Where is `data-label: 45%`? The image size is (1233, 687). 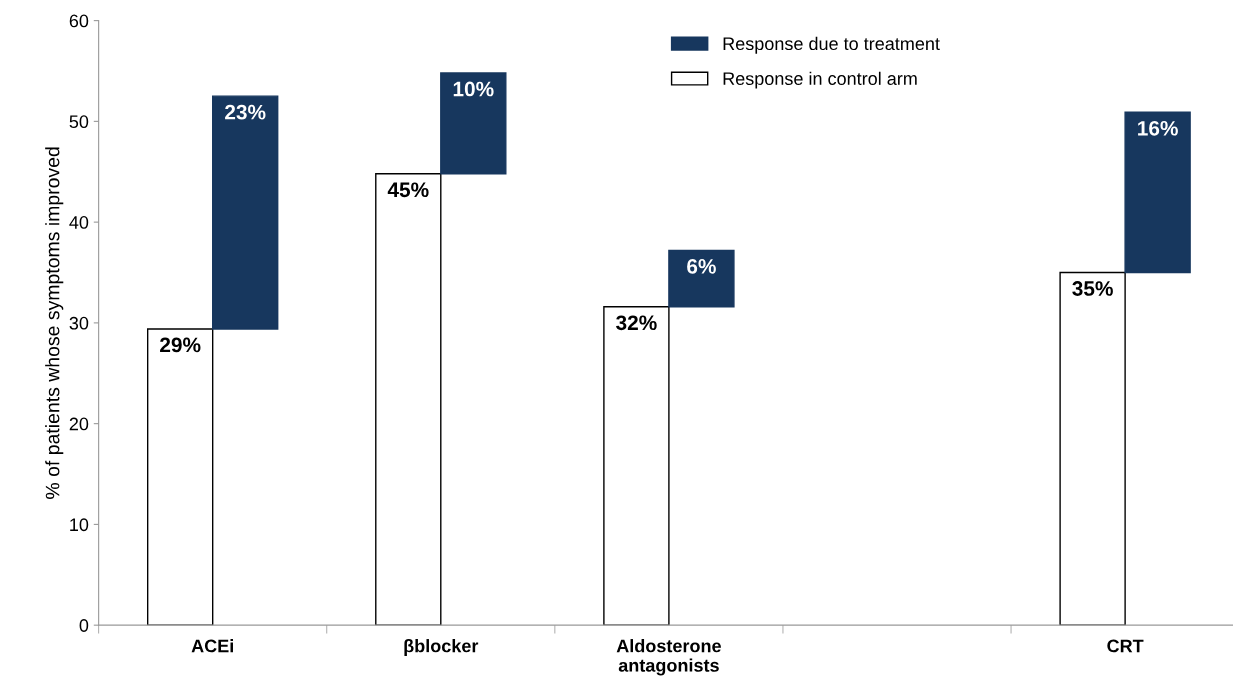 data-label: 45% is located at coordinates (408, 190).